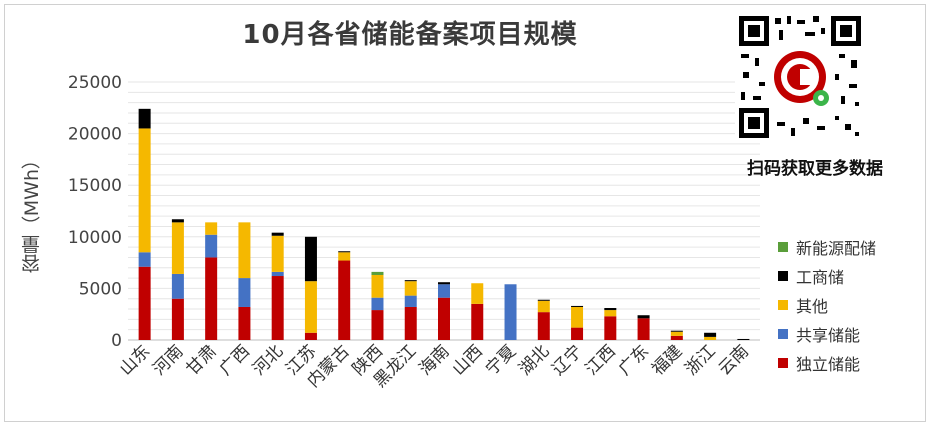  What do you see at coordinates (820, 277) in the screenshot?
I see `legend-label: 工商储` at bounding box center [820, 277].